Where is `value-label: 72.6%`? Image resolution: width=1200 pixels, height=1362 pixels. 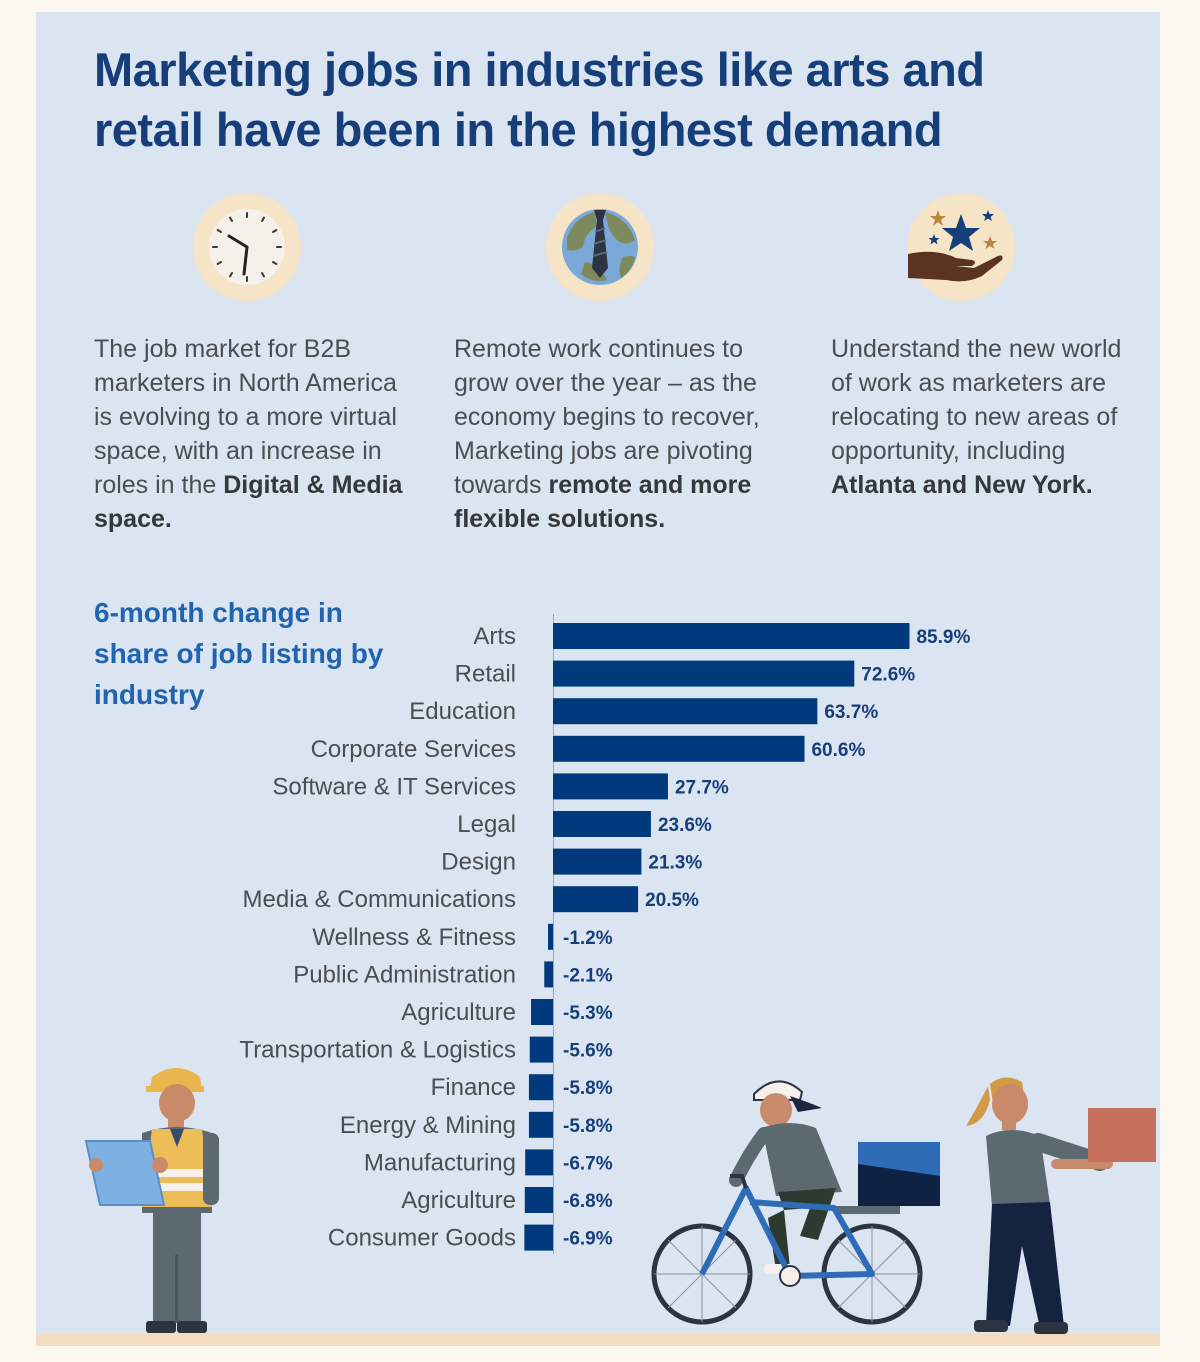
value-label: 72.6% is located at coordinates (888, 675).